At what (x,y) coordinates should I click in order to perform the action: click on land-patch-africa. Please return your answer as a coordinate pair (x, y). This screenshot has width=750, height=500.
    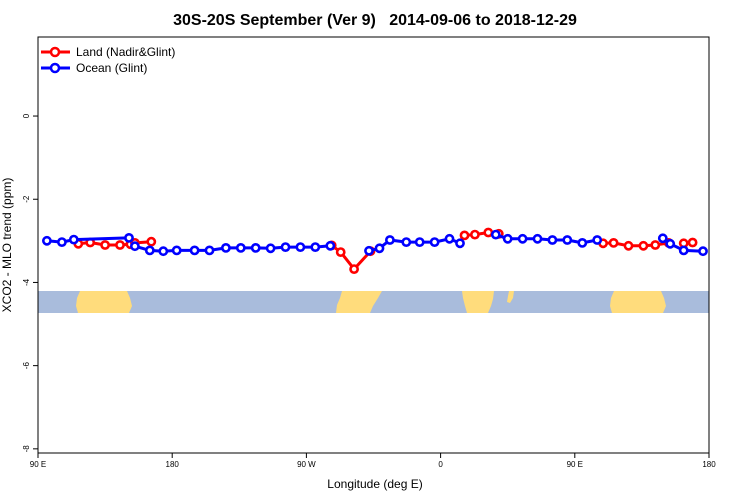
    Looking at the image, I should click on (478, 302).